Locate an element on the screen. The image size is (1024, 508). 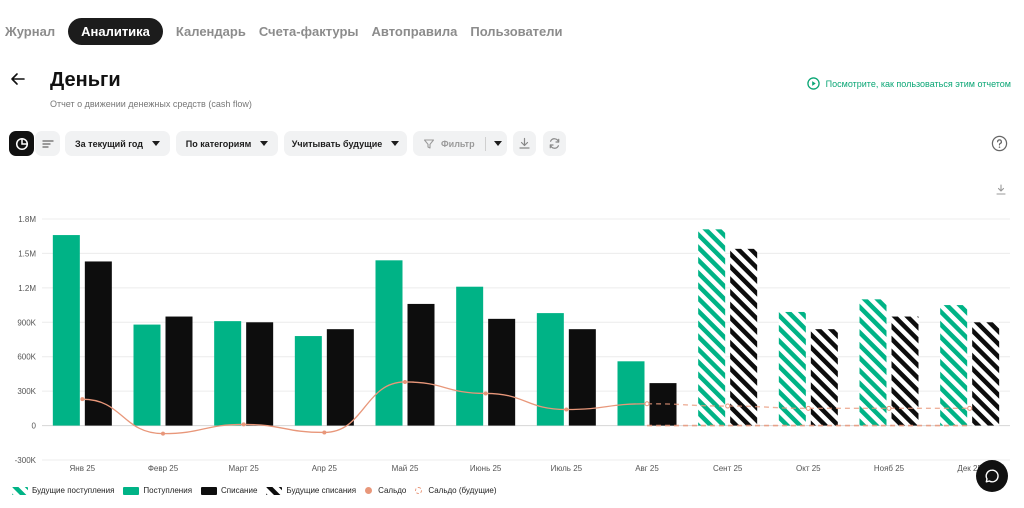
x-tick-label: Март 25 is located at coordinates (244, 468).